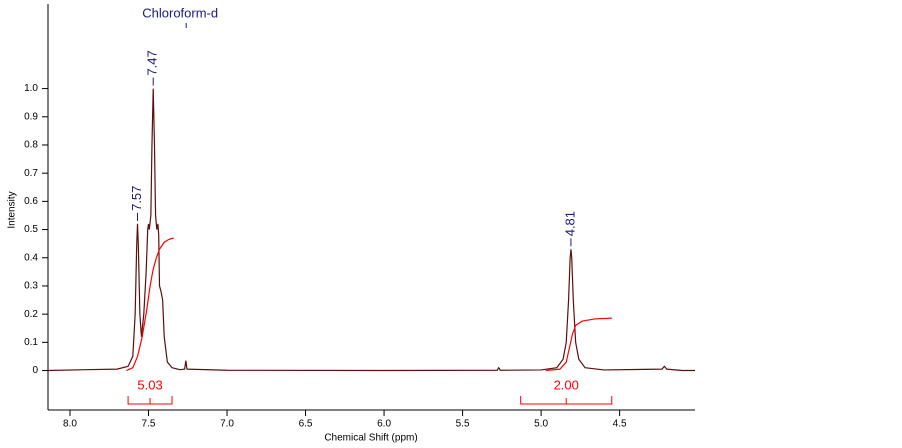  Describe the element at coordinates (620, 424) in the screenshot. I see `x-tick-label: 4.5` at that location.